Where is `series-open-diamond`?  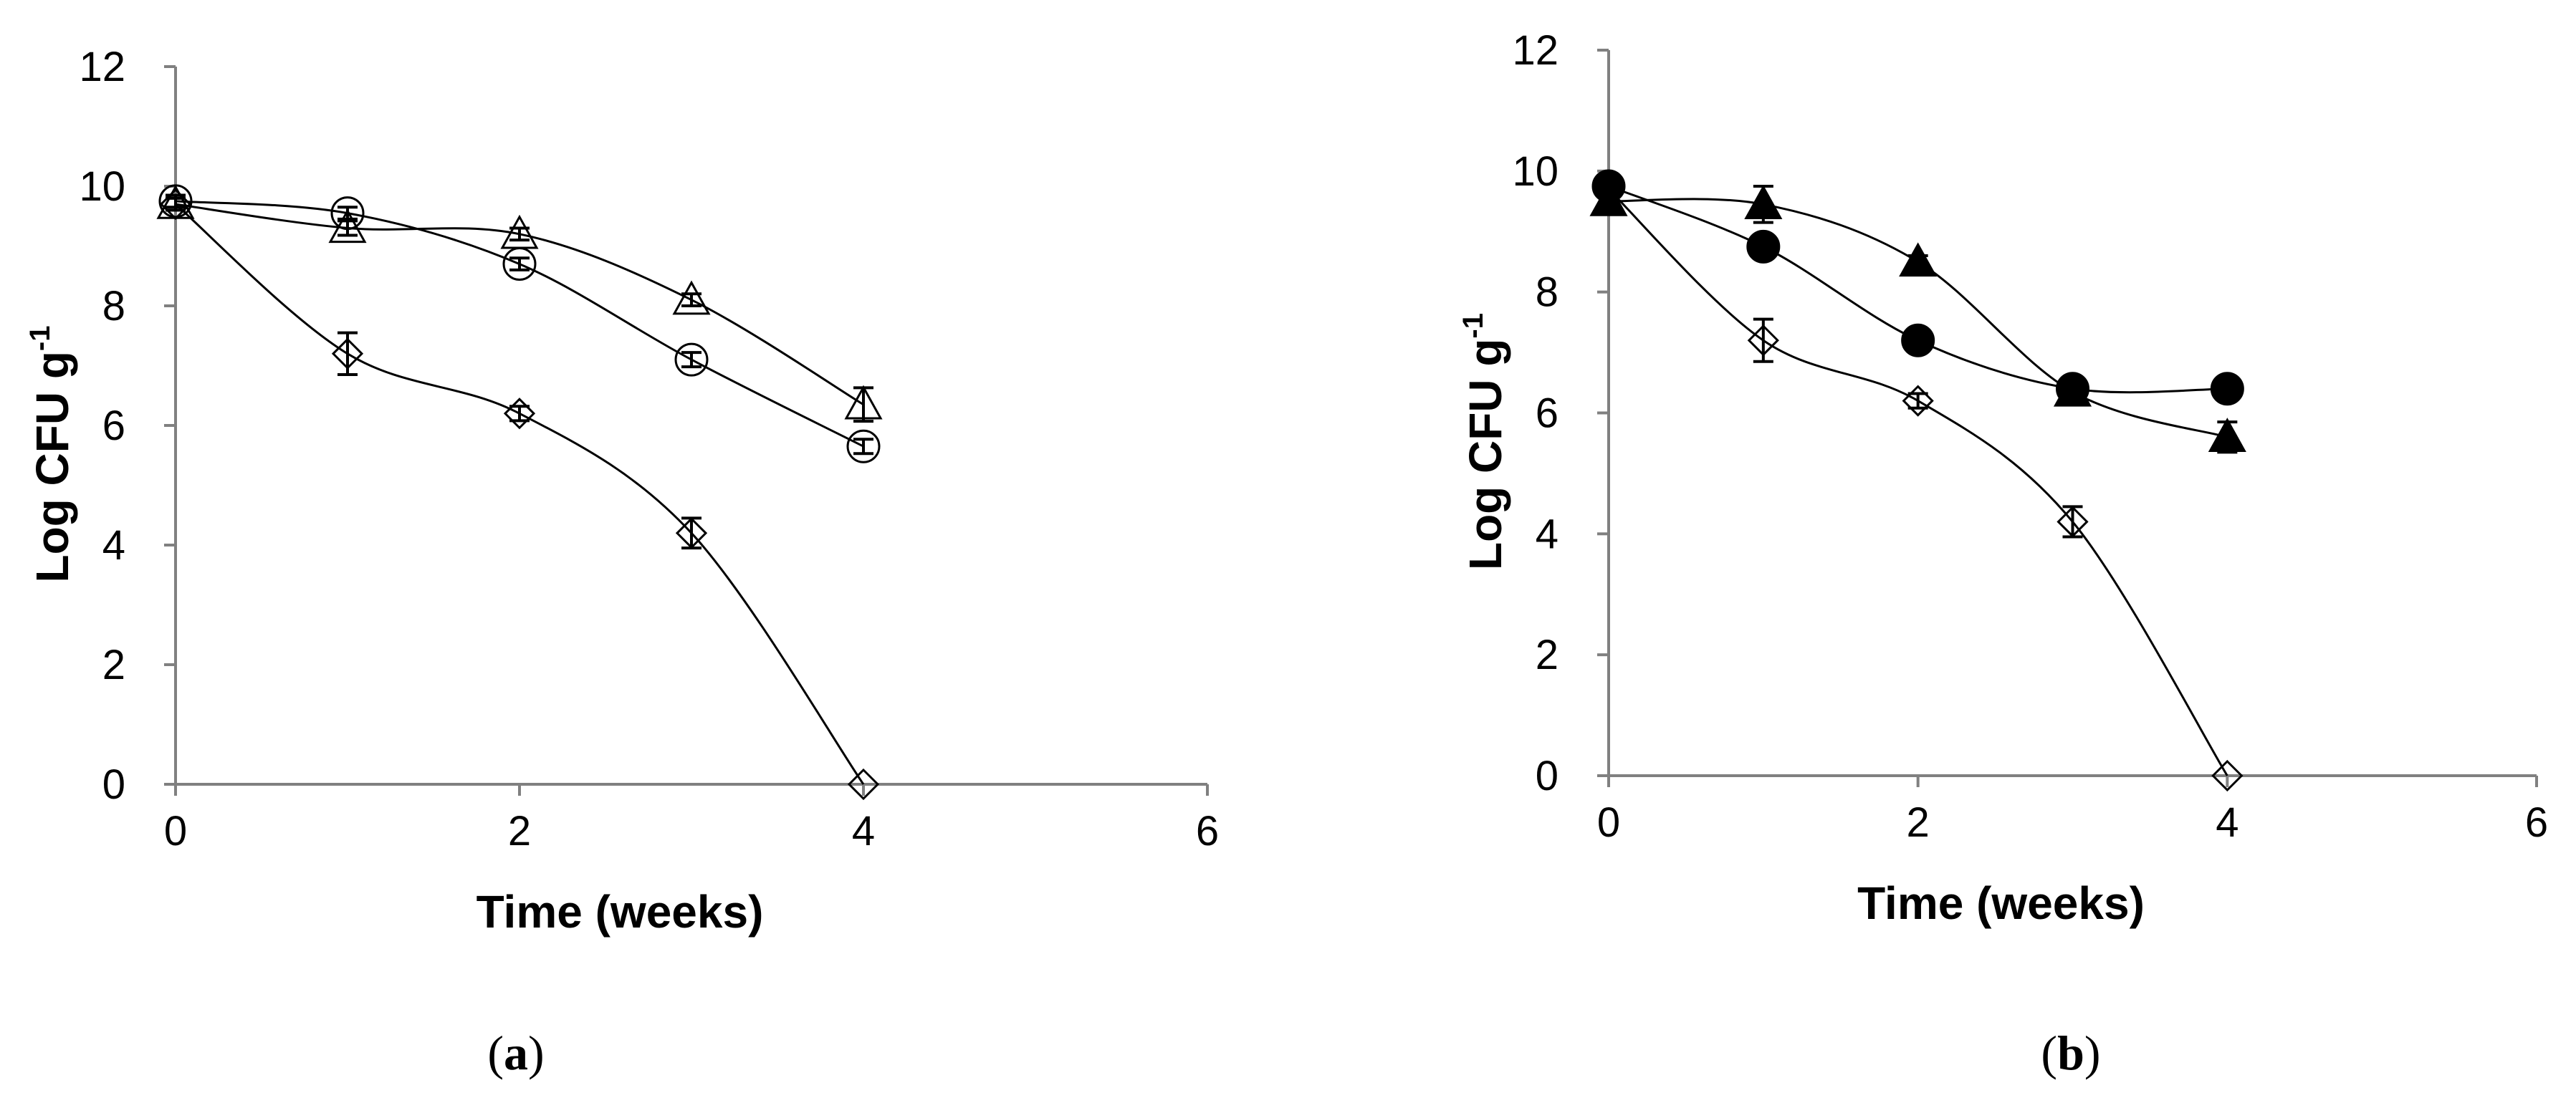 series-open-diamond is located at coordinates (1918, 483).